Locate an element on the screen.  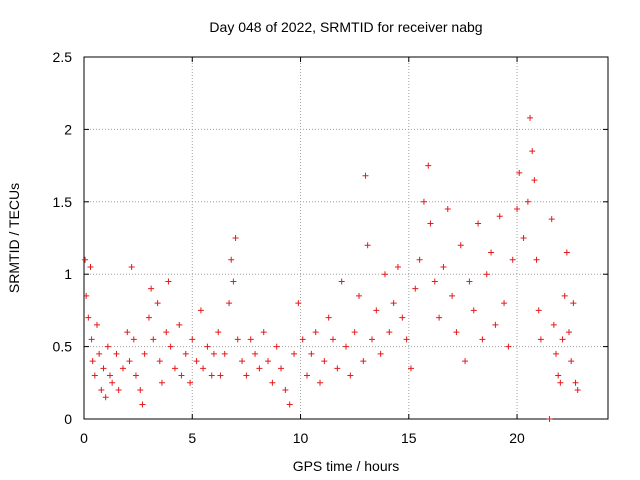
x-tick-label: 5 is located at coordinates (192, 438).